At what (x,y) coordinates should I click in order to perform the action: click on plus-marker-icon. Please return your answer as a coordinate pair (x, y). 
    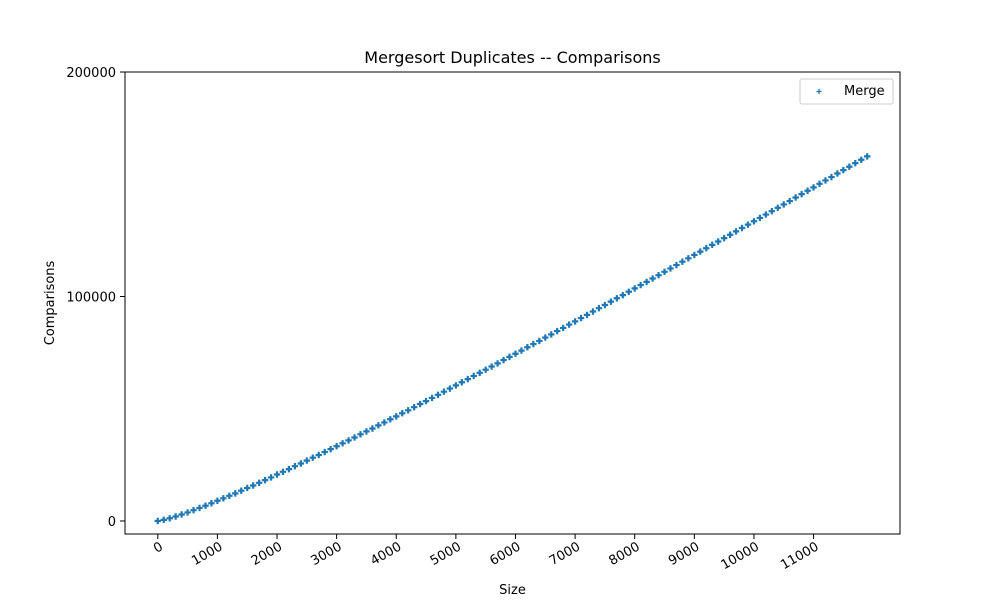
    Looking at the image, I should click on (819, 91).